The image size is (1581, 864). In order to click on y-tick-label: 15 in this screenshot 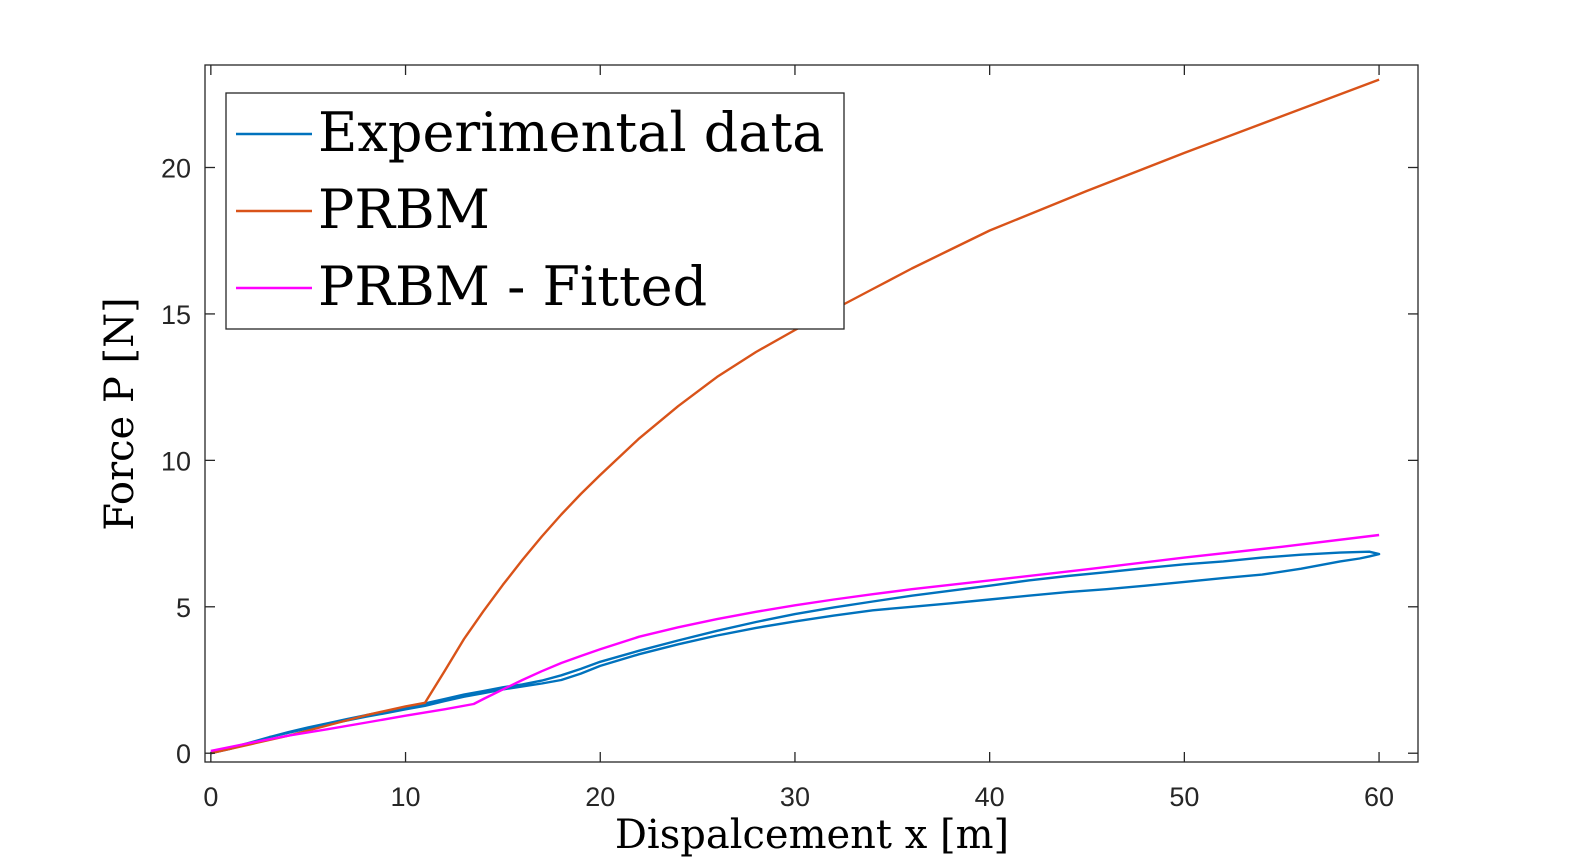, I will do `click(176, 315)`.